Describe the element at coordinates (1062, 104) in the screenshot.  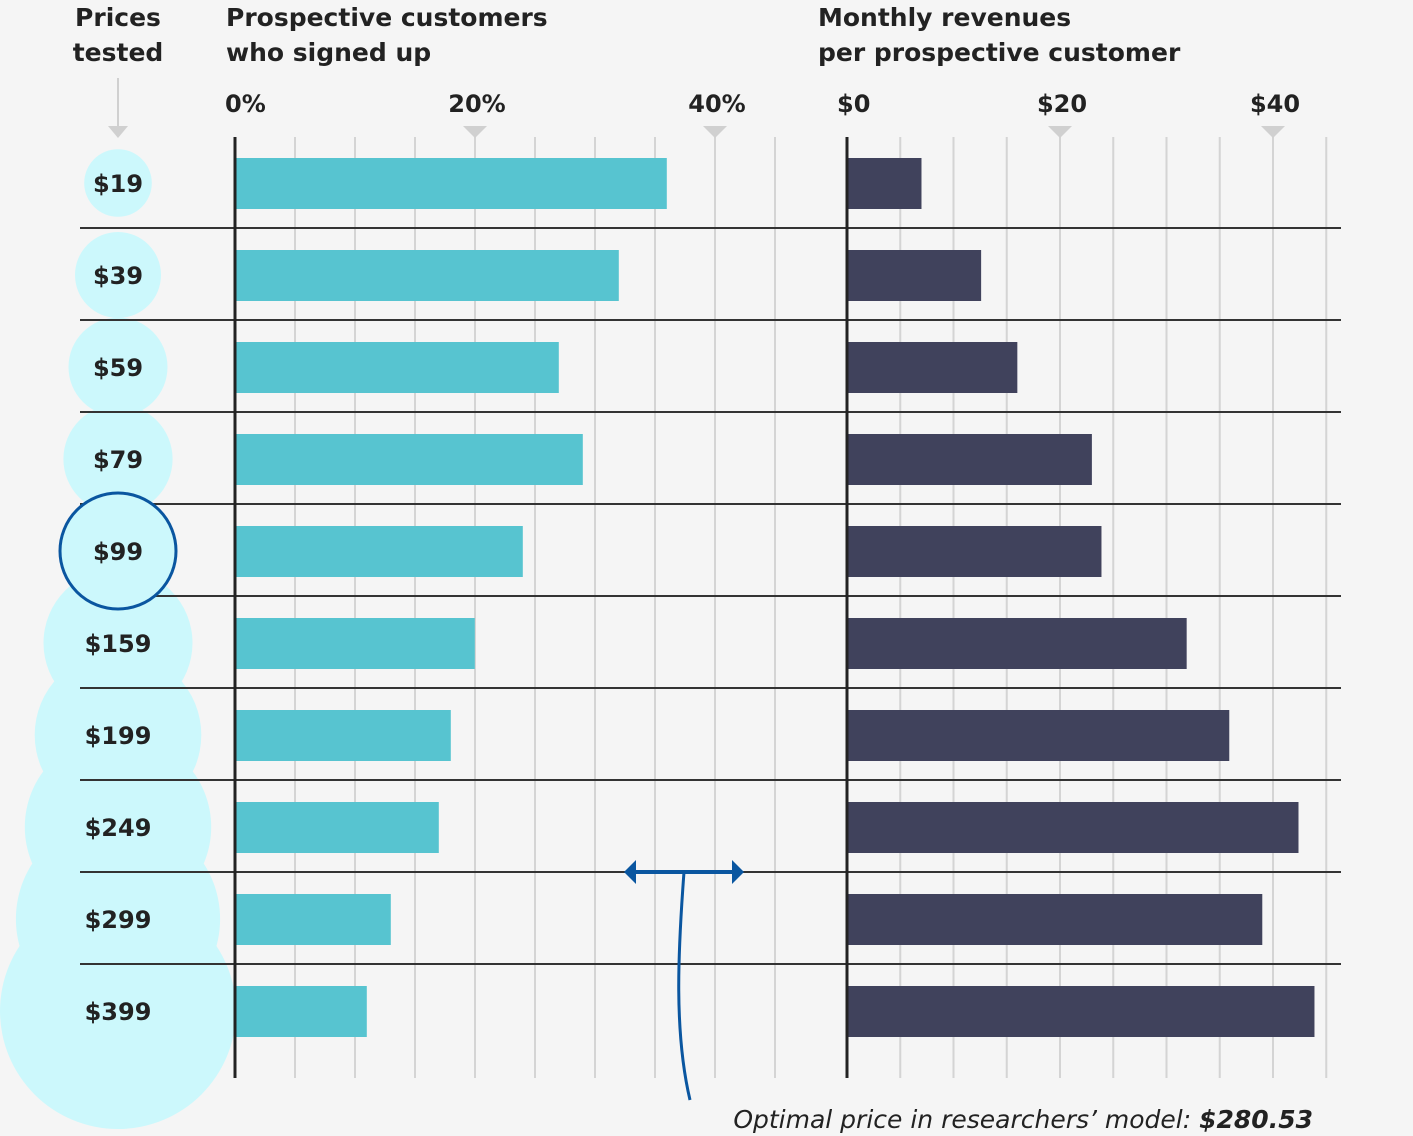
I see `revenue-tick-label: $20` at that location.